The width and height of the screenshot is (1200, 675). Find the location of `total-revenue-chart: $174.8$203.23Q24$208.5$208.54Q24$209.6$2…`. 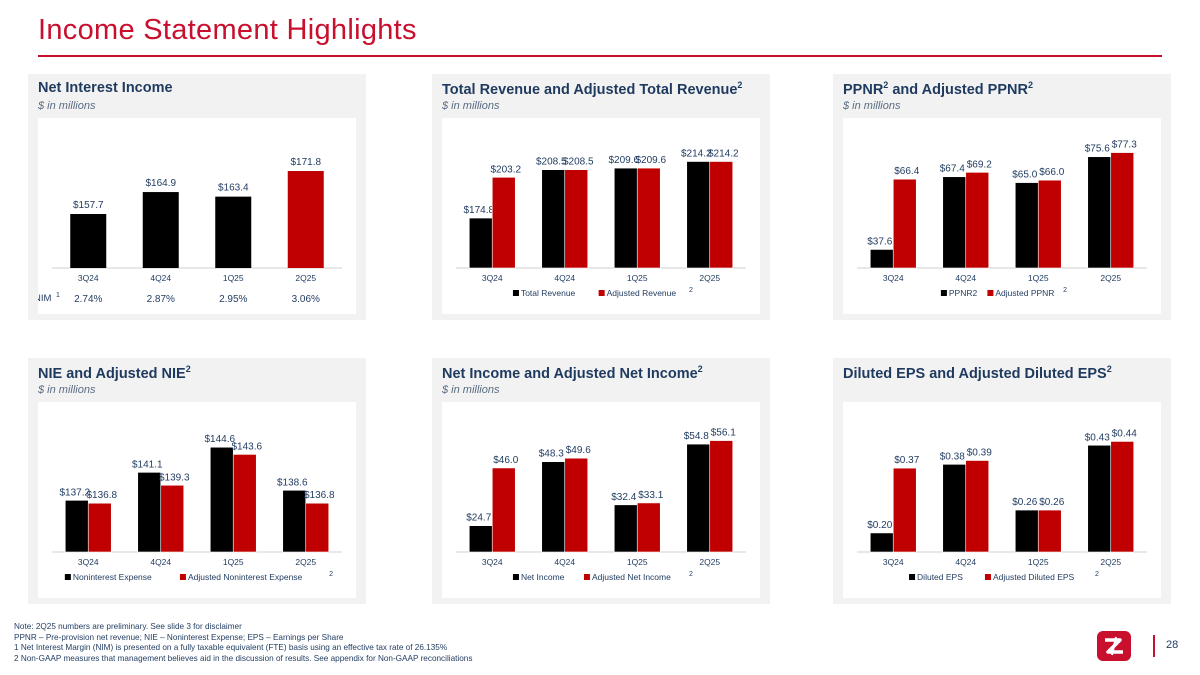

total-revenue-chart: $174.8$203.23Q24$208.5$208.54Q24$209.6$2… is located at coordinates (601, 223).